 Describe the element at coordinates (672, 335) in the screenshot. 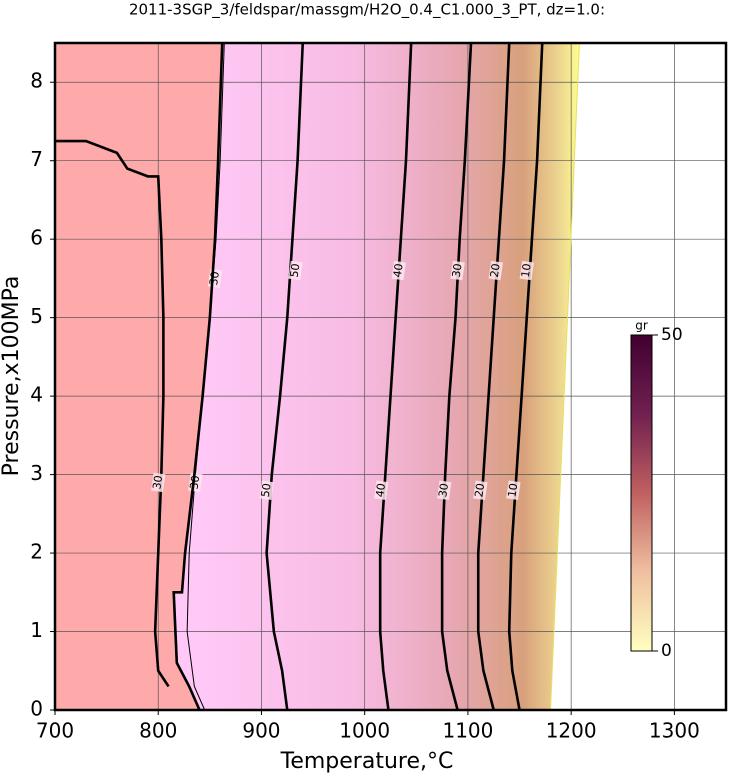

I see `colorbar-tick-label: 50` at that location.